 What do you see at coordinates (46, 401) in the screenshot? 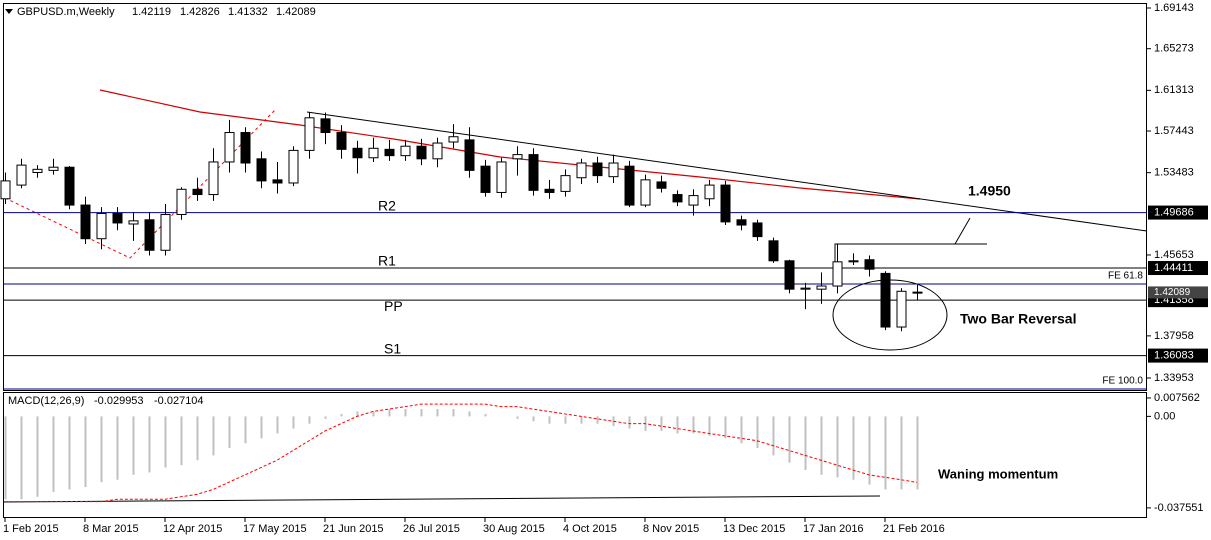
I see `macd-title: MACD(12,26,9)` at bounding box center [46, 401].